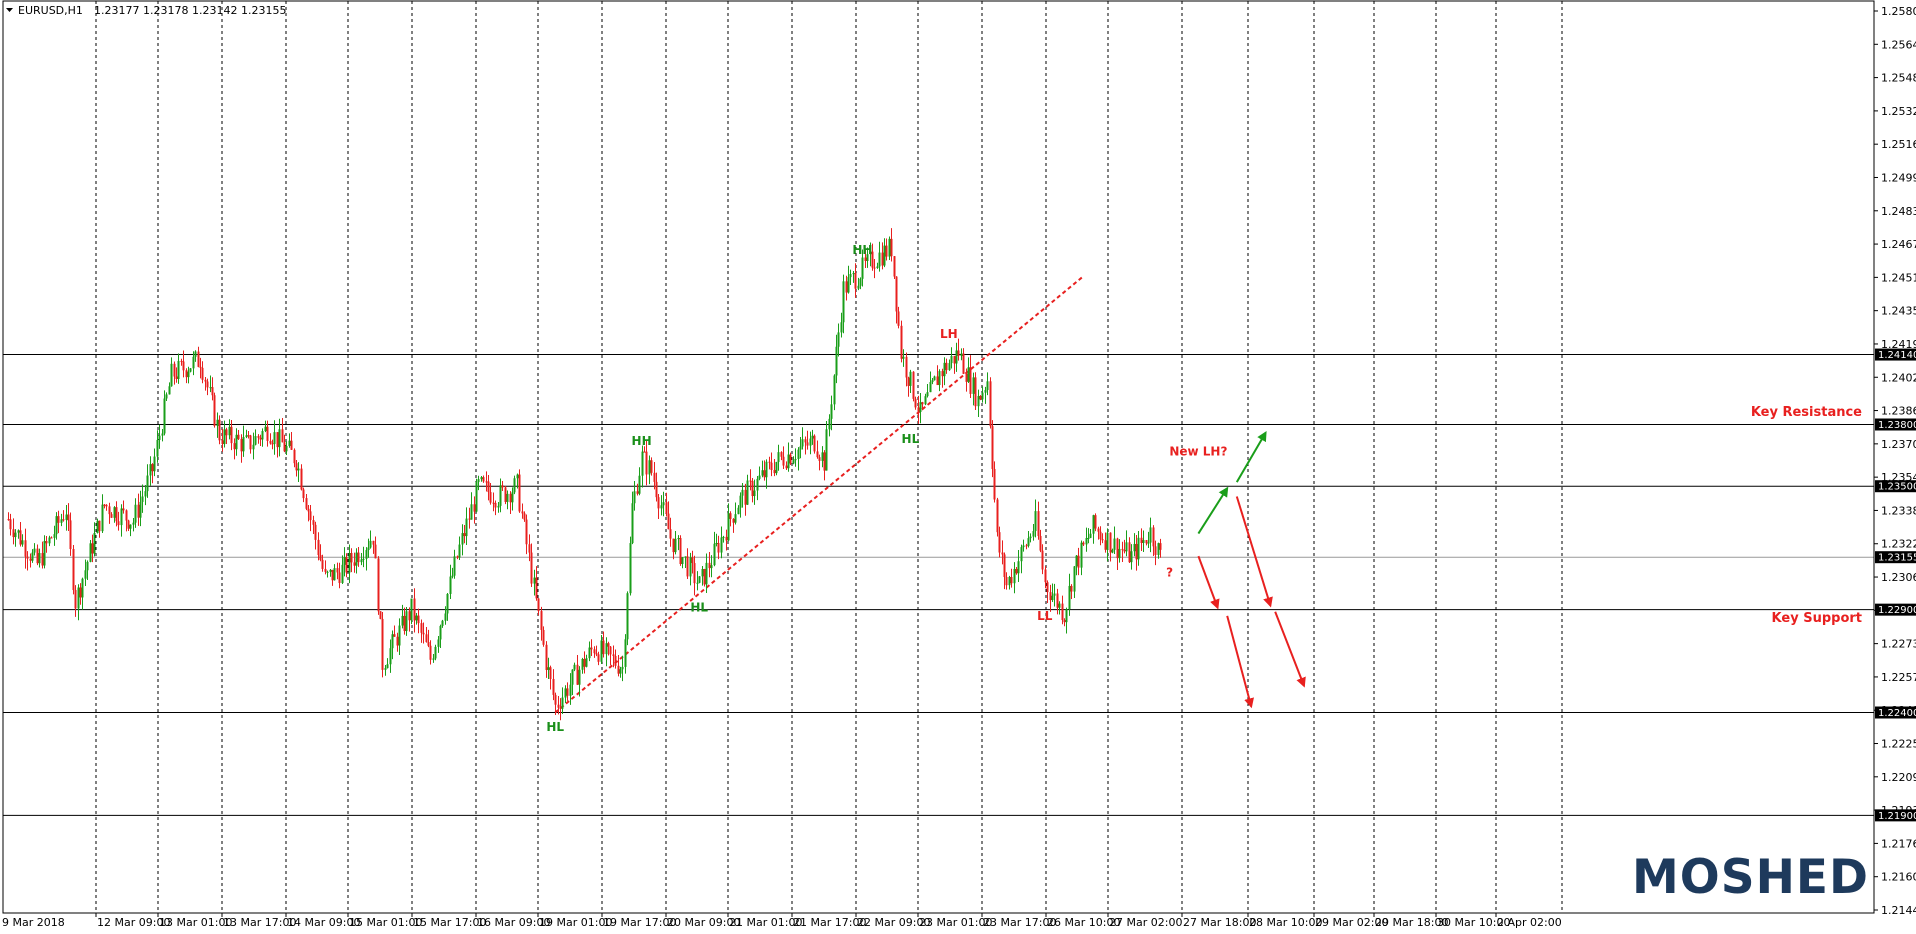  What do you see at coordinates (1045, 616) in the screenshot?
I see `swing-label: LL` at bounding box center [1045, 616].